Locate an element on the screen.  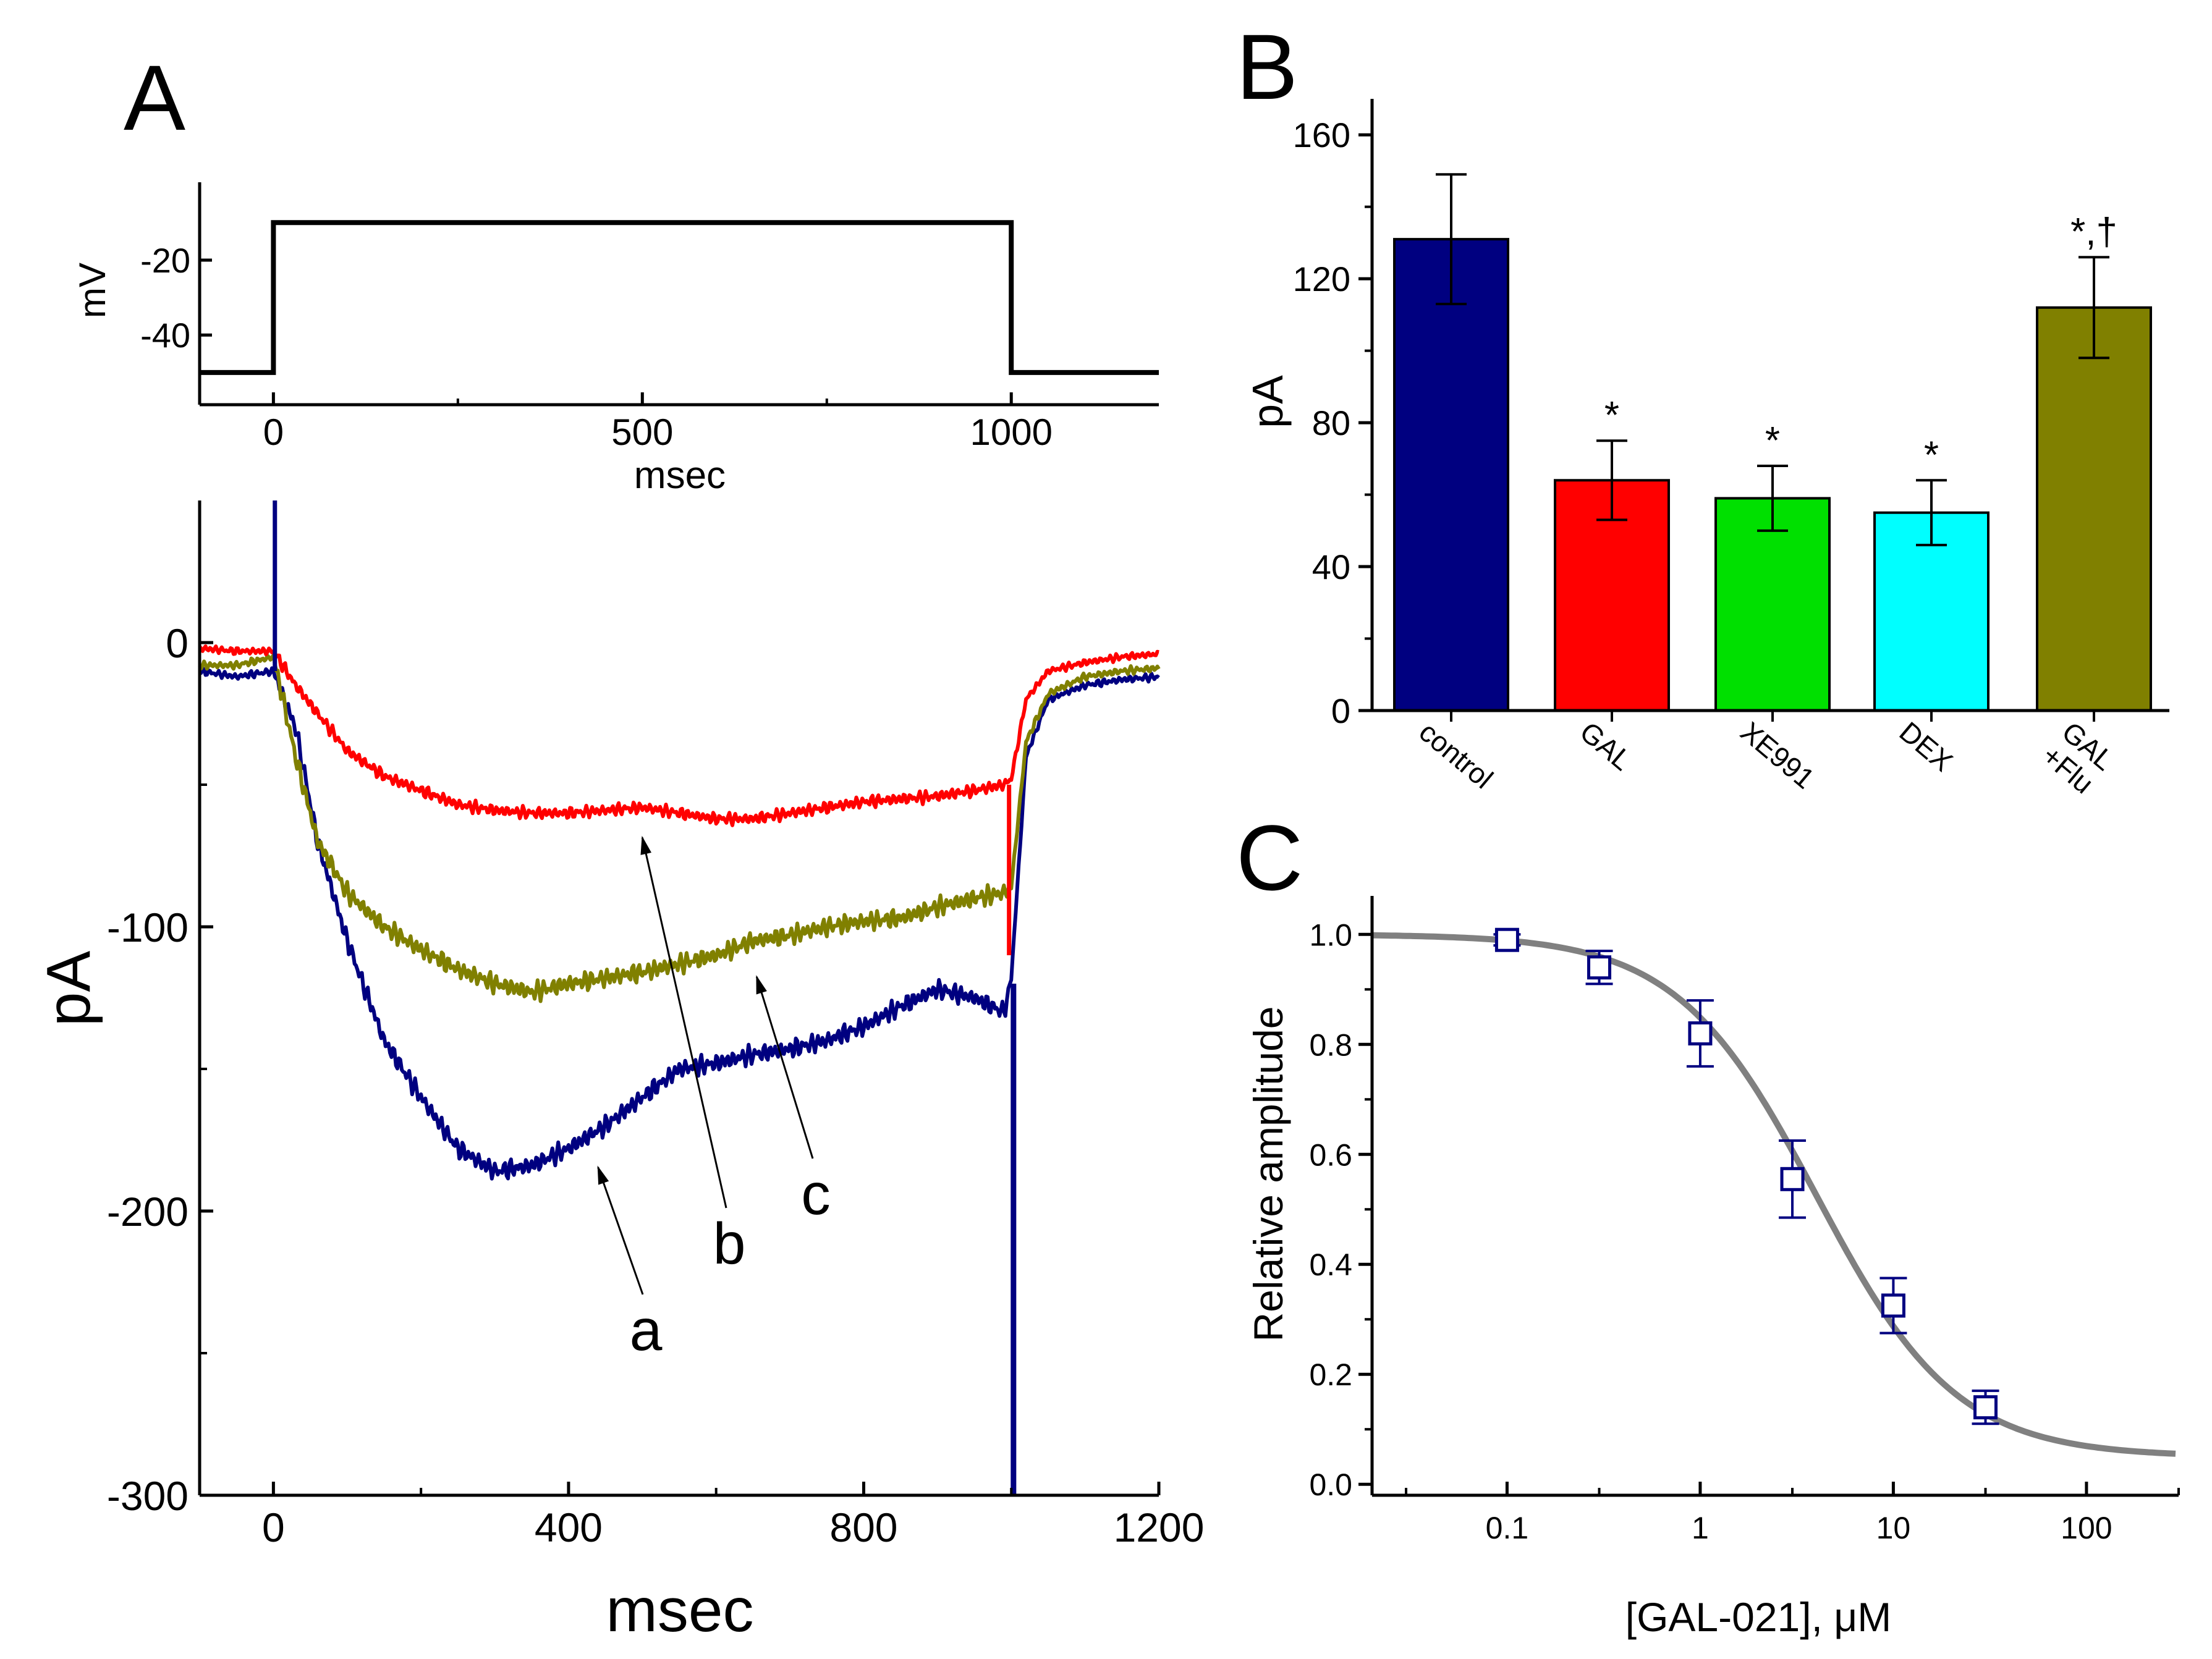
voltage-x-tick-label: 0 is located at coordinates (273, 432).